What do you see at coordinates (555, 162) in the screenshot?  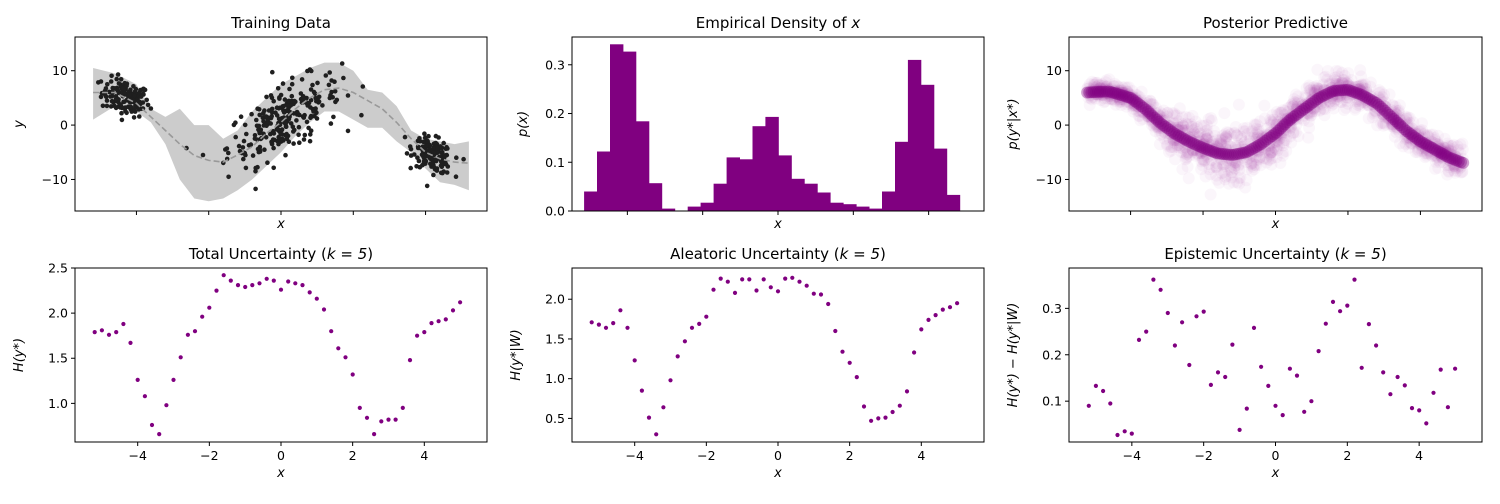 I see `y-tick-label: 0.1` at bounding box center [555, 162].